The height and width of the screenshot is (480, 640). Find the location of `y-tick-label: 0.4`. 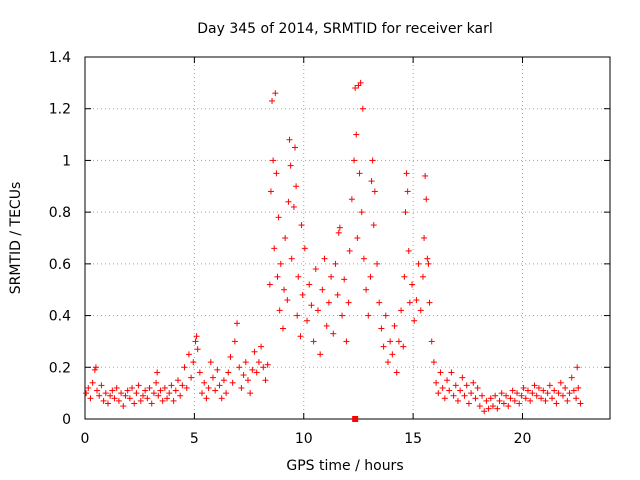

y-tick-label: 0.4 is located at coordinates (60, 317).